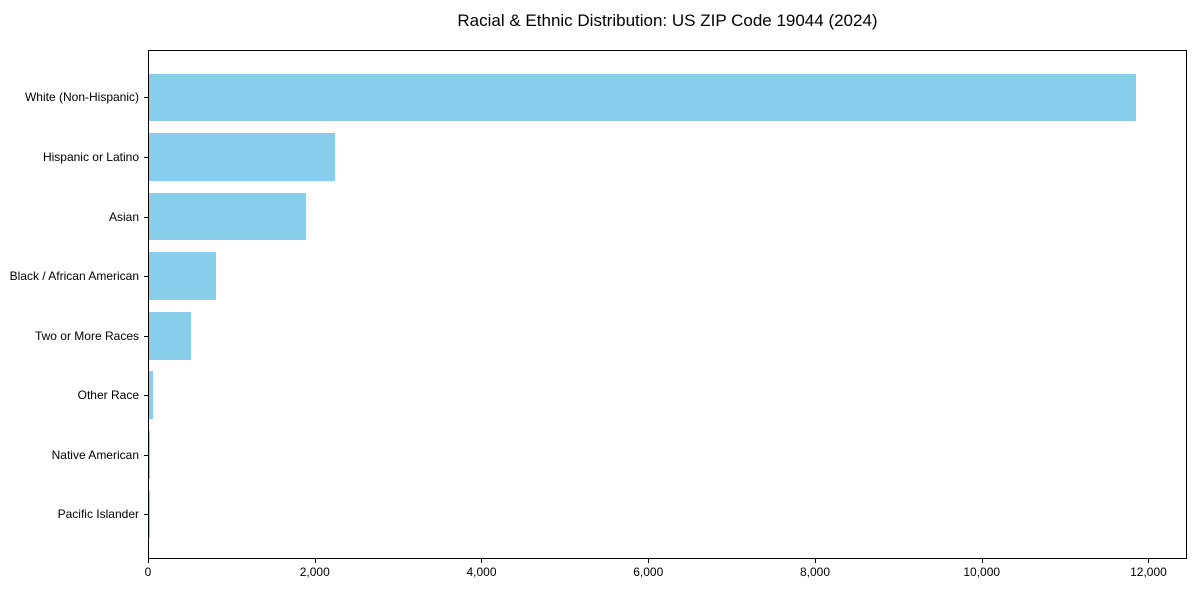  What do you see at coordinates (95, 454) in the screenshot?
I see `y-tick-label: Native American` at bounding box center [95, 454].